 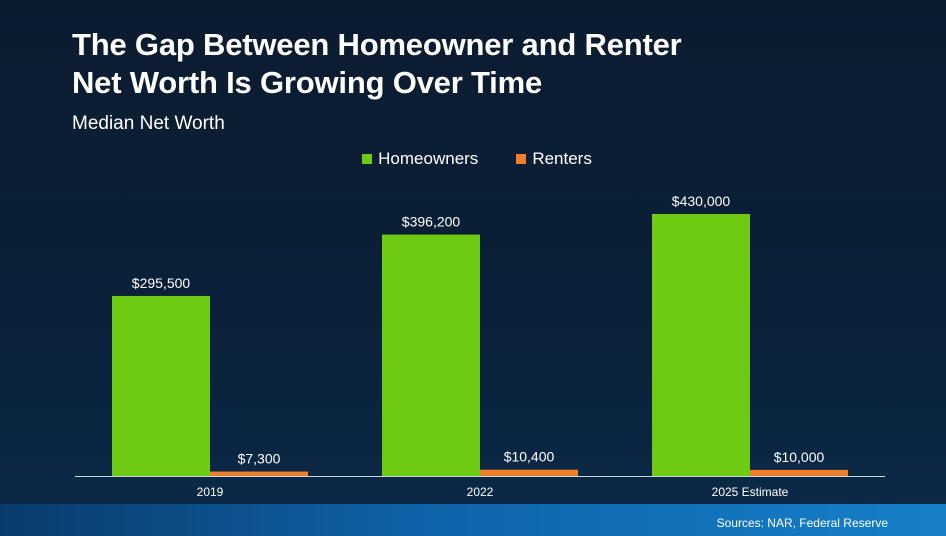 I want to click on legend-item-renters: Renters, so click(x=554, y=159).